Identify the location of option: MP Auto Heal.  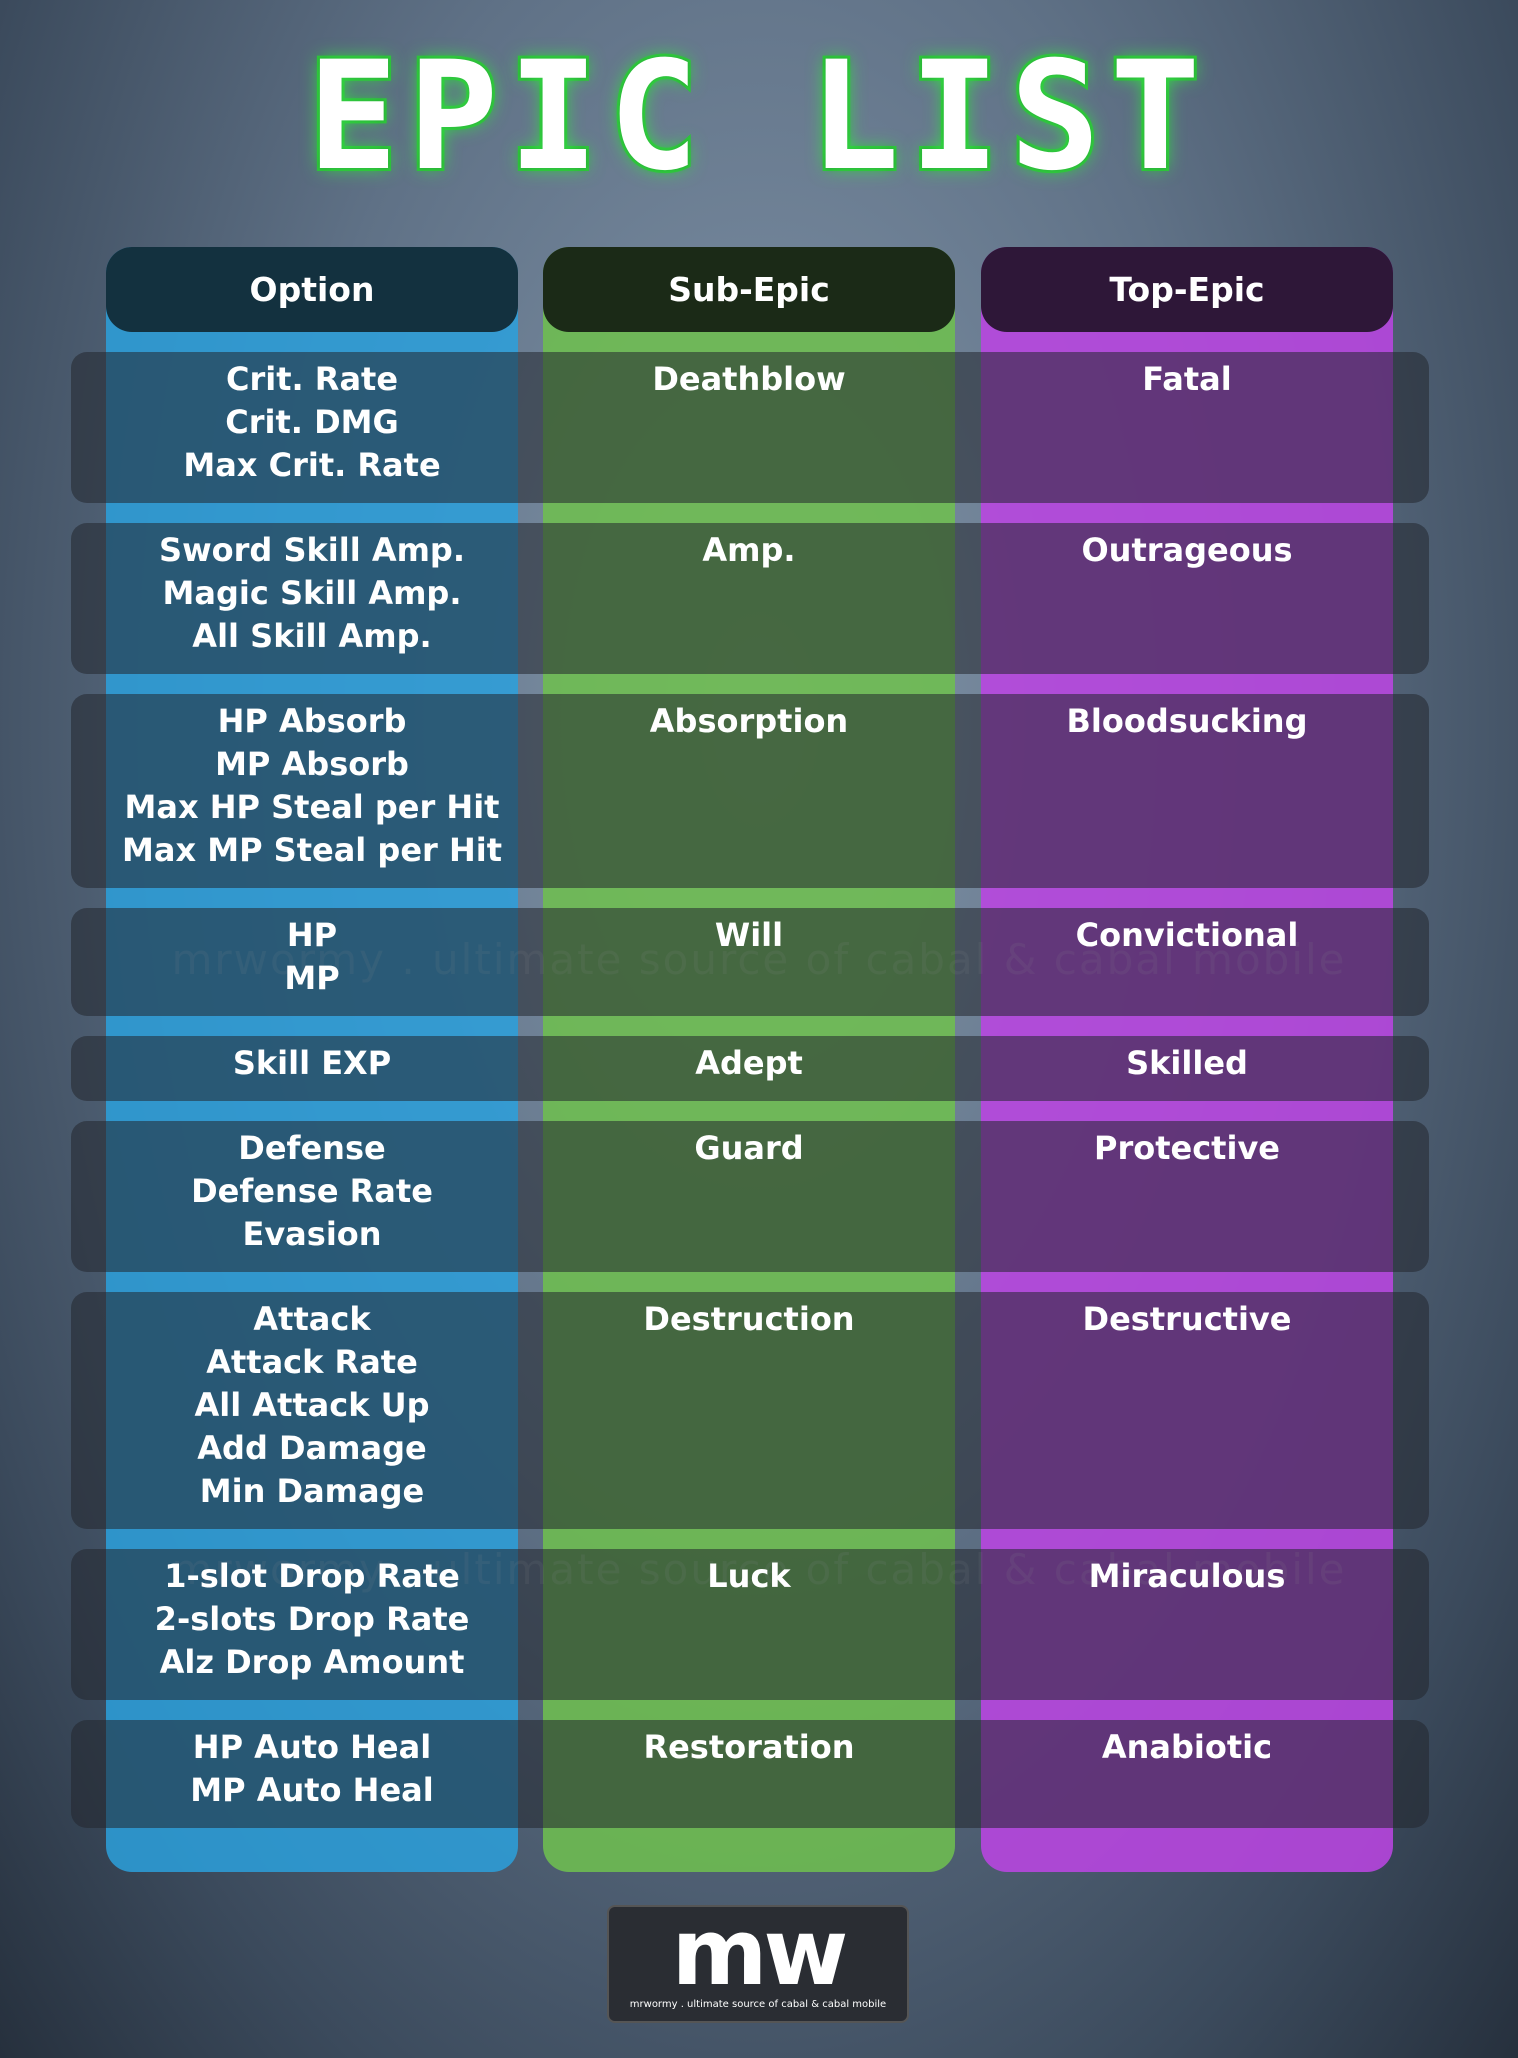
(312, 1790).